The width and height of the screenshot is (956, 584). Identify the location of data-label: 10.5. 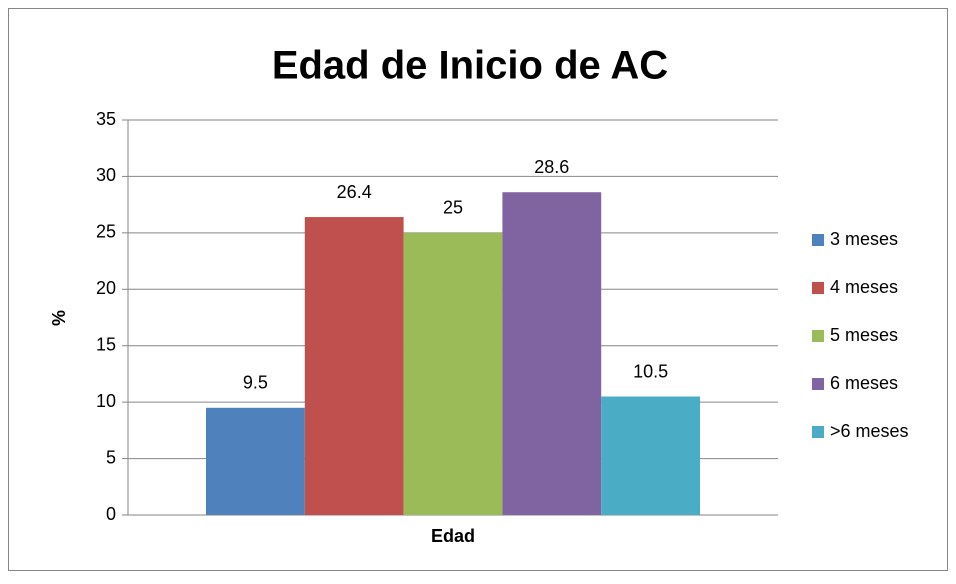
(650, 371).